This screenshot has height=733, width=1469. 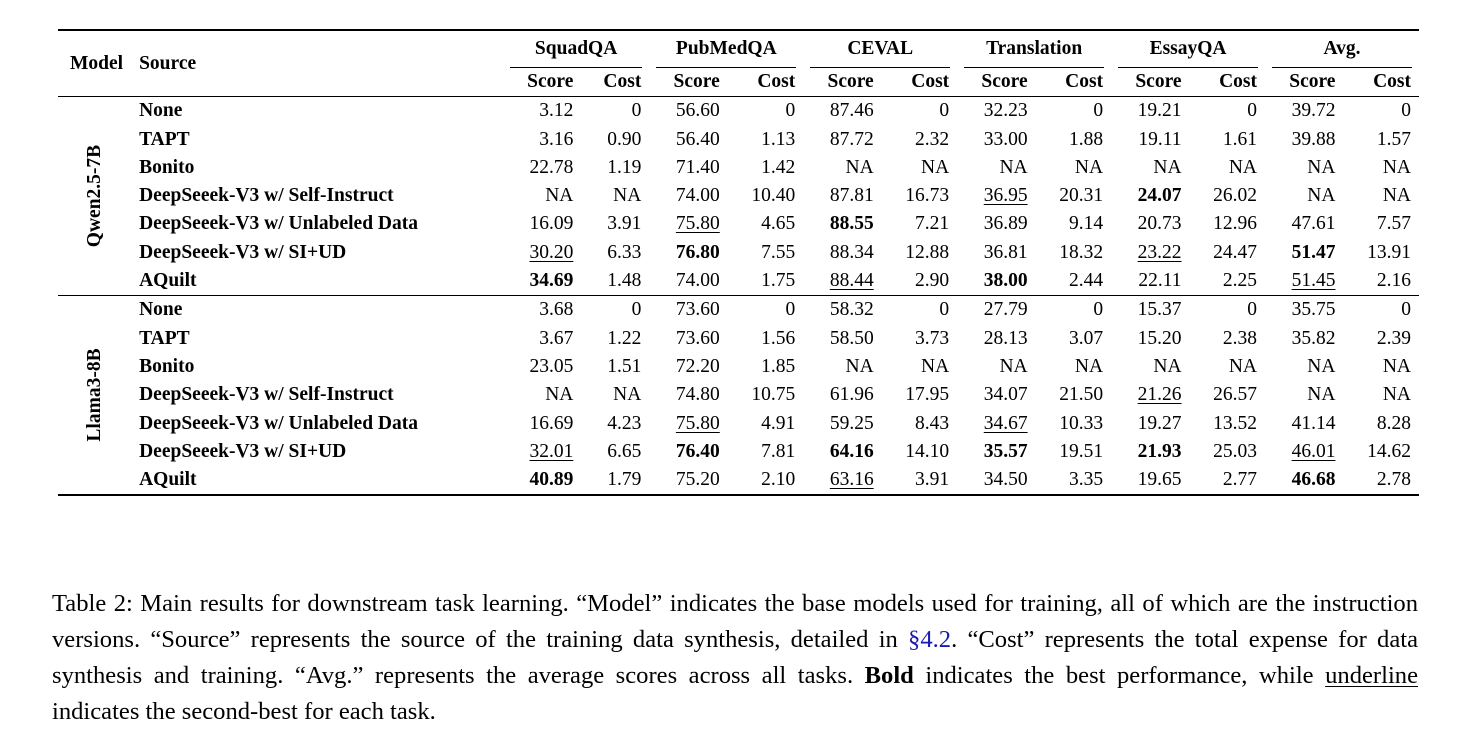 I want to click on cell-value: 19.21, so click(x=1159, y=111).